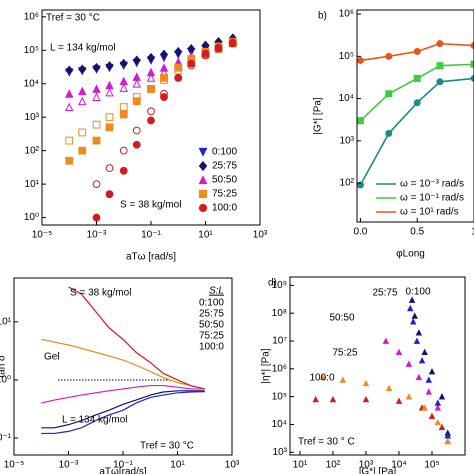 The width and height of the screenshot is (474, 474). What do you see at coordinates (472, 232) in the screenshot?
I see `x-tick-label: 1` at bounding box center [472, 232].